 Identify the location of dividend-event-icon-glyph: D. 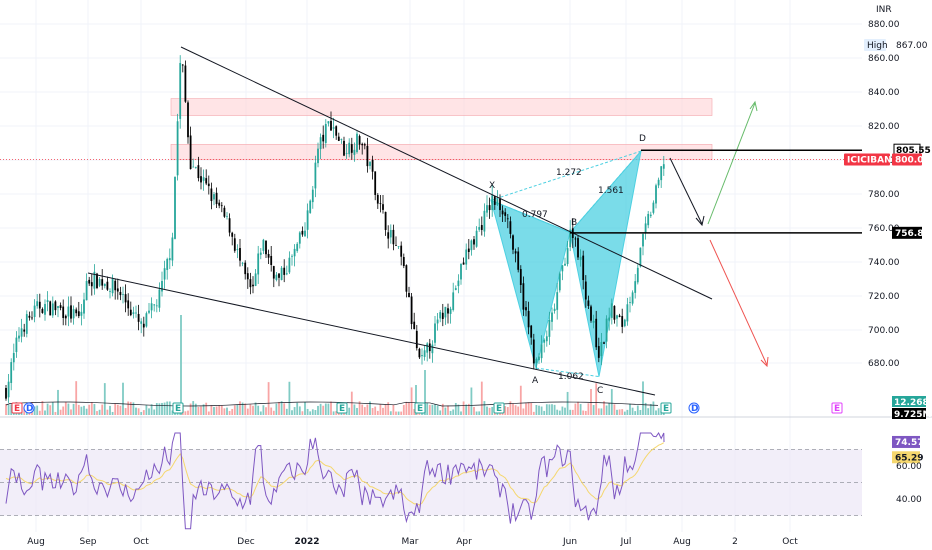
(29, 409).